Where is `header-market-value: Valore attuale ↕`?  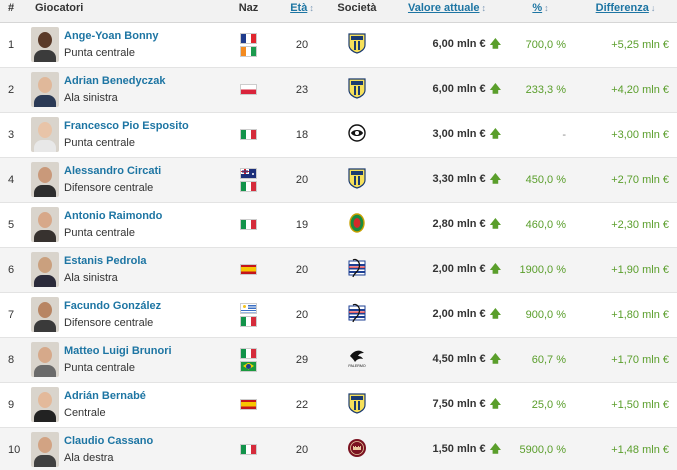 header-market-value: Valore attuale ↕ is located at coordinates (447, 11).